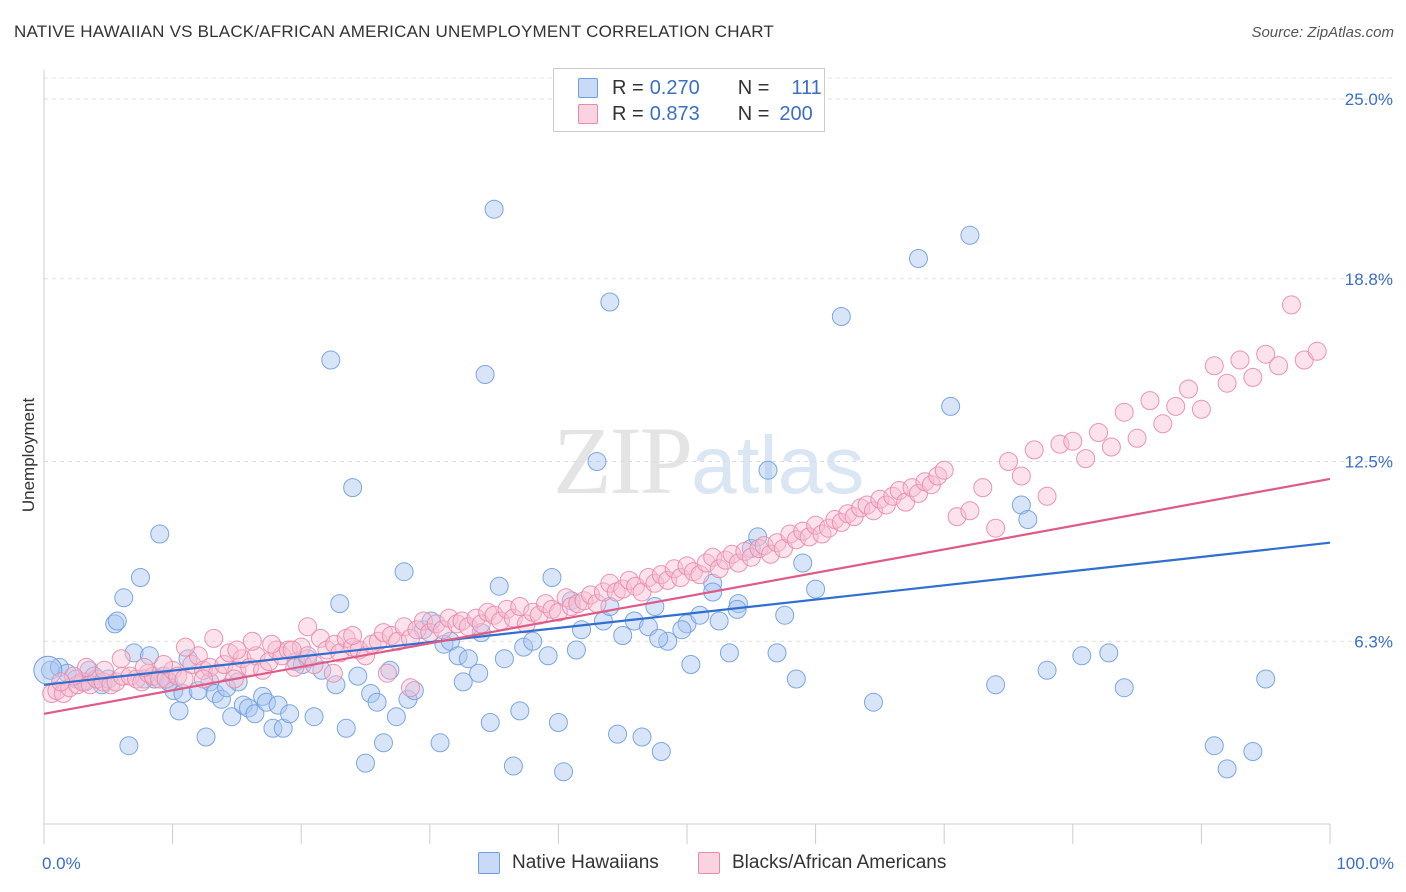 This screenshot has width=1406, height=892. What do you see at coordinates (61, 863) in the screenshot?
I see `x-tick-label: 0.0%` at bounding box center [61, 863].